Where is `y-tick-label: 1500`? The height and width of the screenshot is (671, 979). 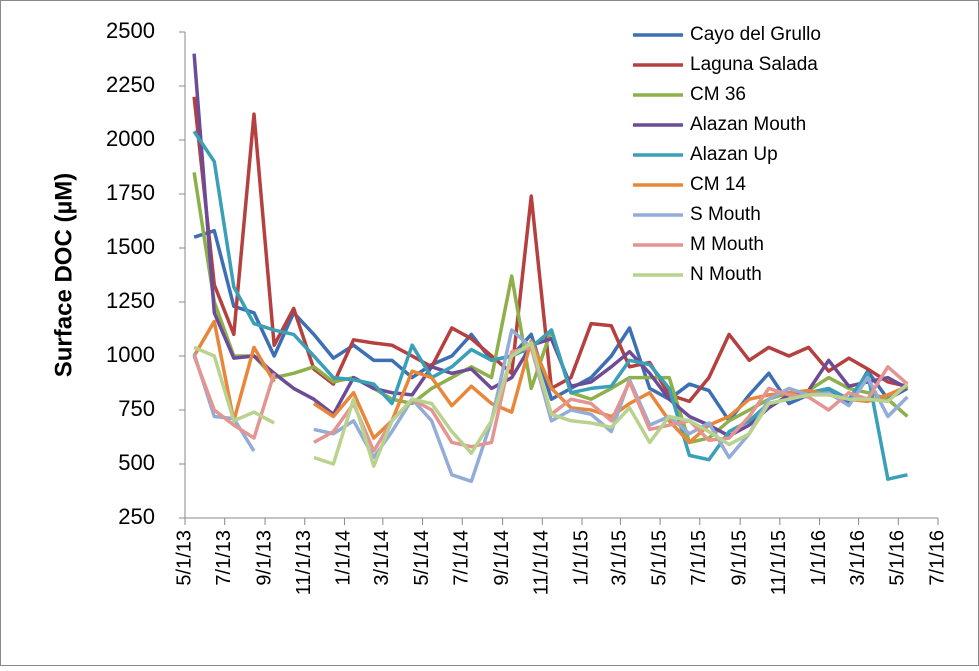
y-tick-label: 1500 is located at coordinates (130, 246).